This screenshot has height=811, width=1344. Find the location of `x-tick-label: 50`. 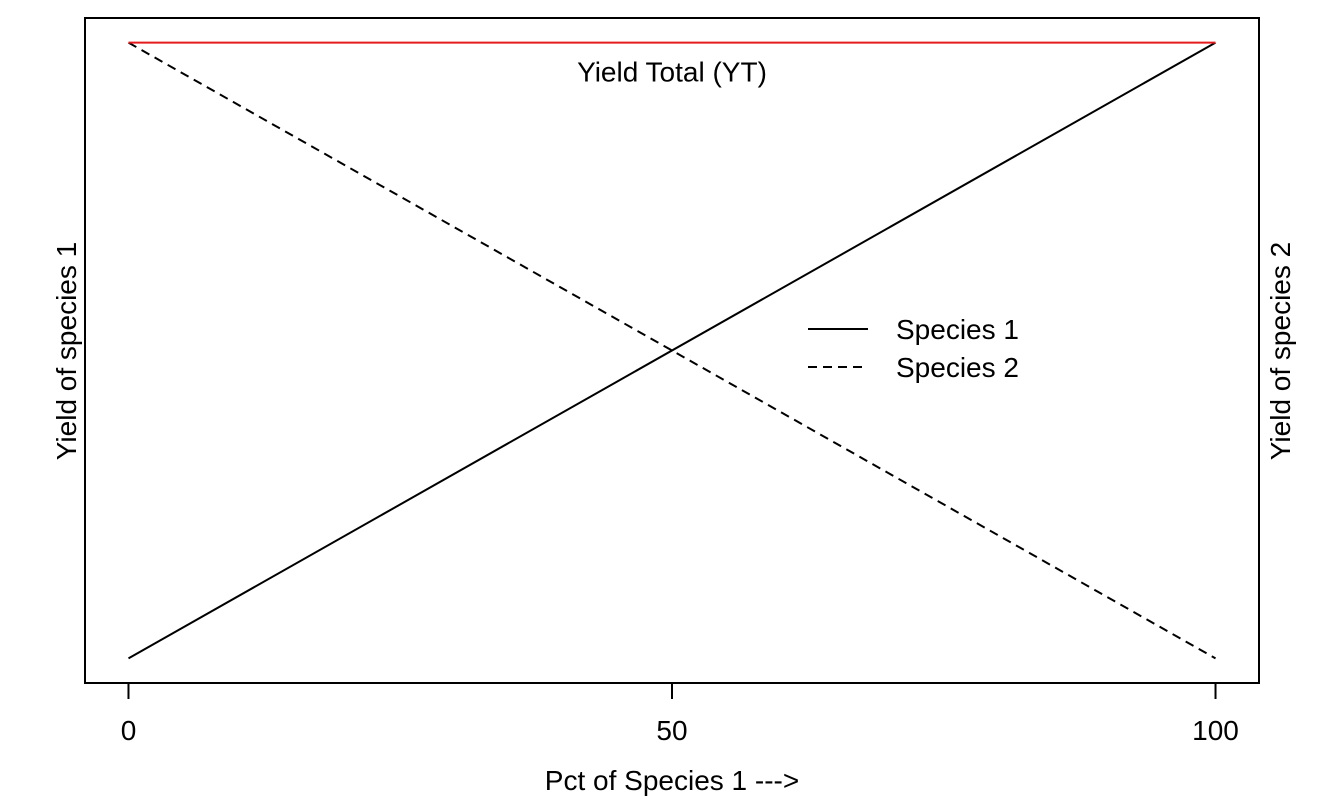

x-tick-label: 50 is located at coordinates (671, 730).